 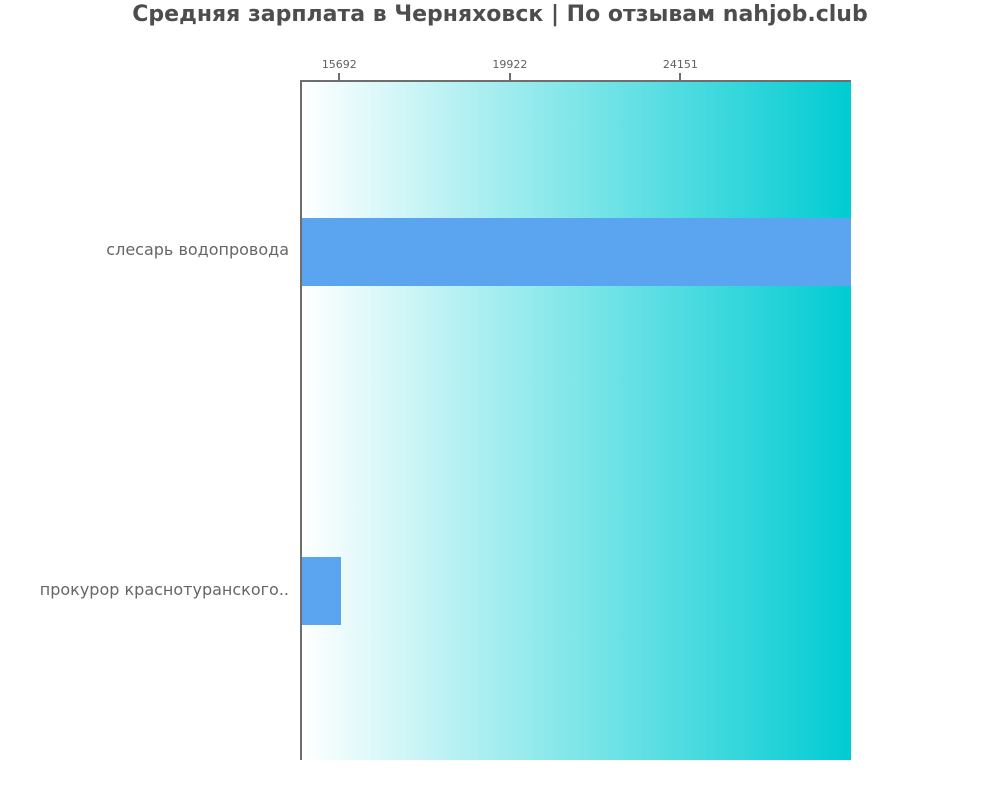 I want to click on x-tick-label: 24151, so click(x=680, y=64).